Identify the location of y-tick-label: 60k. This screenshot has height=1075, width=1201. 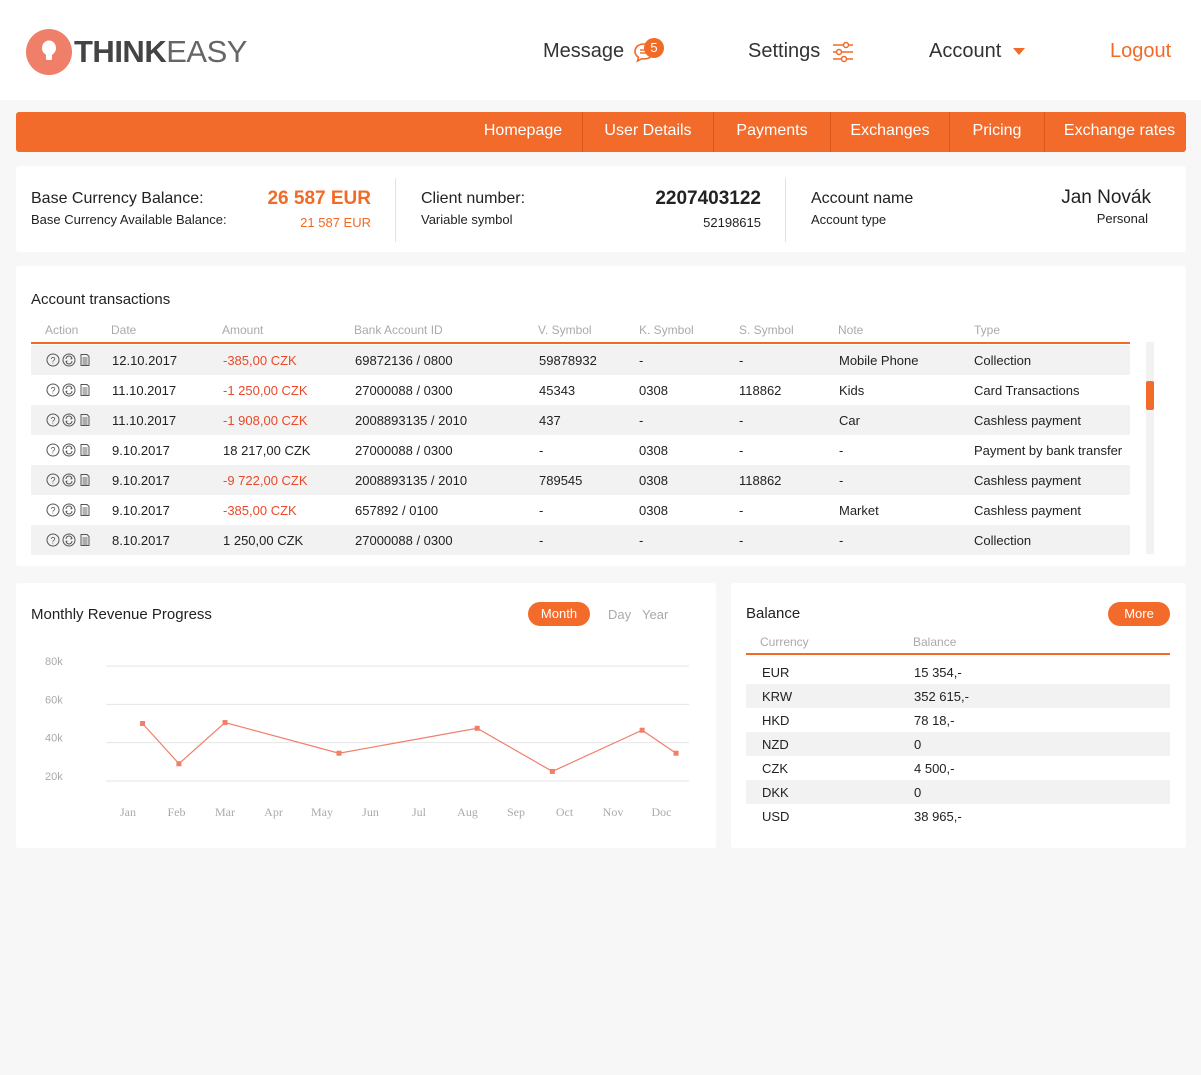
(54, 700).